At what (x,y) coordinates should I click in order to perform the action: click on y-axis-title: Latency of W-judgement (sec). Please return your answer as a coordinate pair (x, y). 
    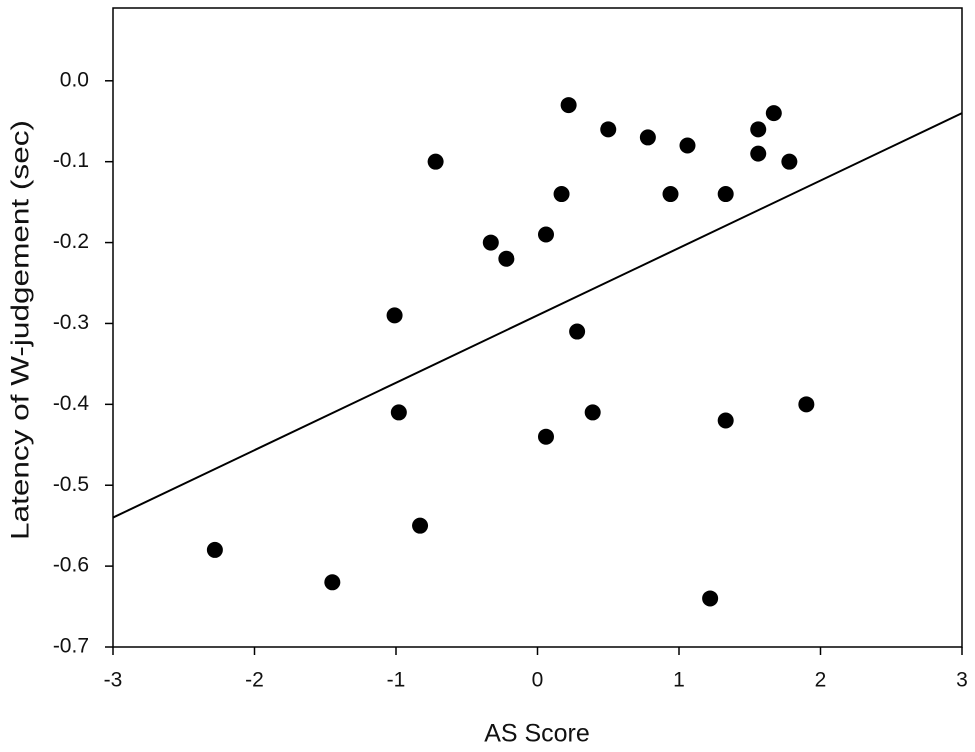
    Looking at the image, I should click on (21, 330).